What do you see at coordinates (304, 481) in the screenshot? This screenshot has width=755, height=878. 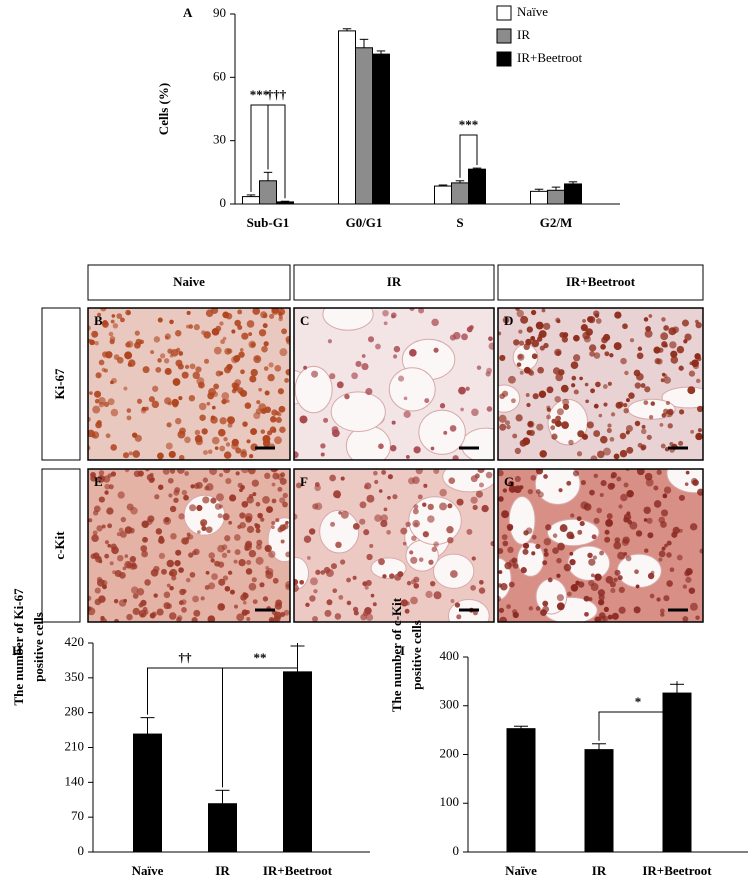 I see `panel-letter: F` at bounding box center [304, 481].